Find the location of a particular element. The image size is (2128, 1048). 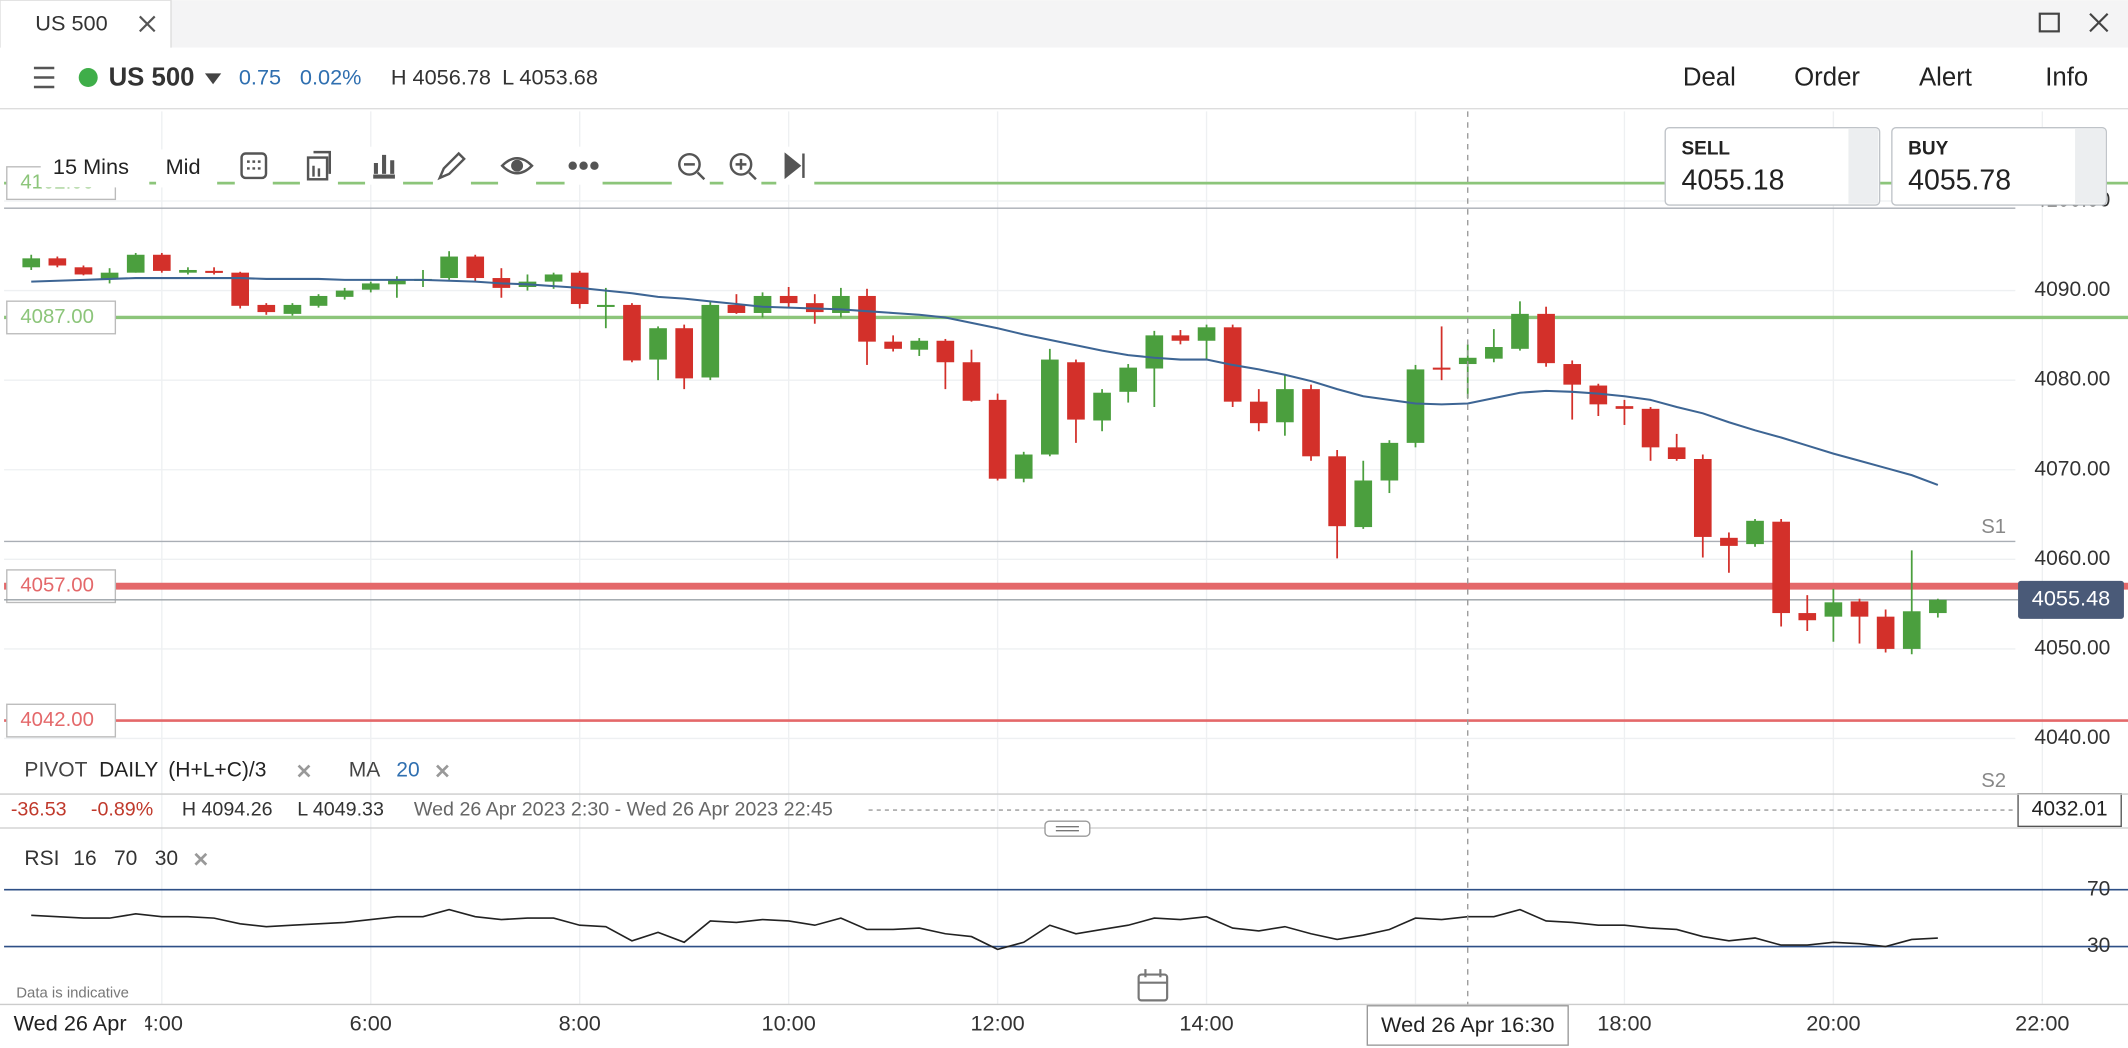

sell-box is located at coordinates (1772, 166).